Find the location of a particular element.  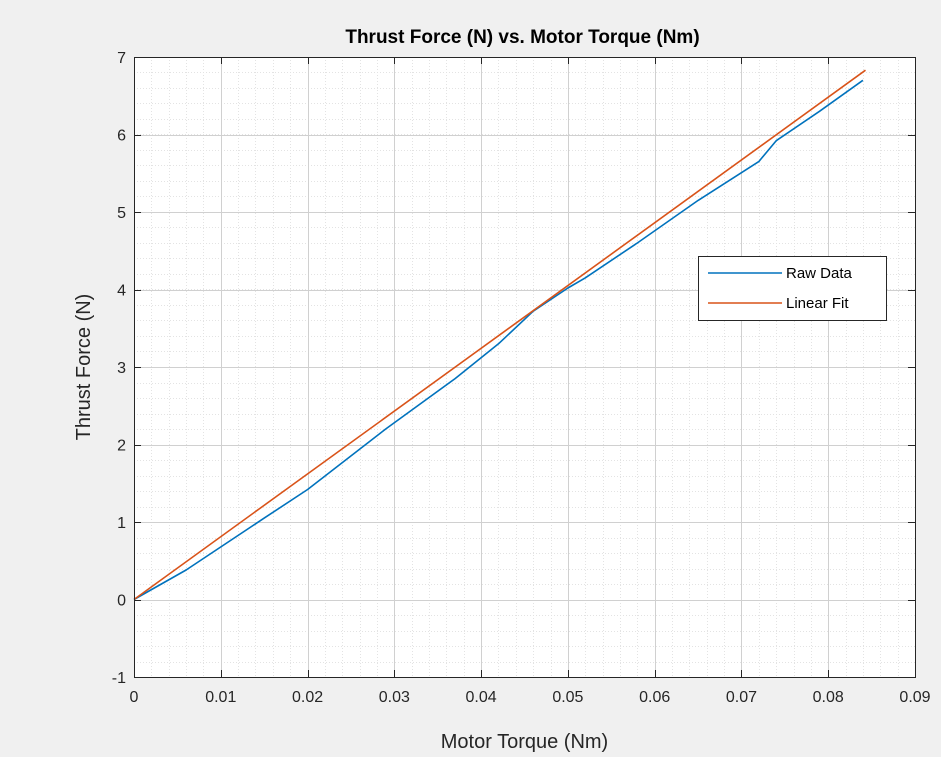

x-tick-label: 0.07 is located at coordinates (741, 697).